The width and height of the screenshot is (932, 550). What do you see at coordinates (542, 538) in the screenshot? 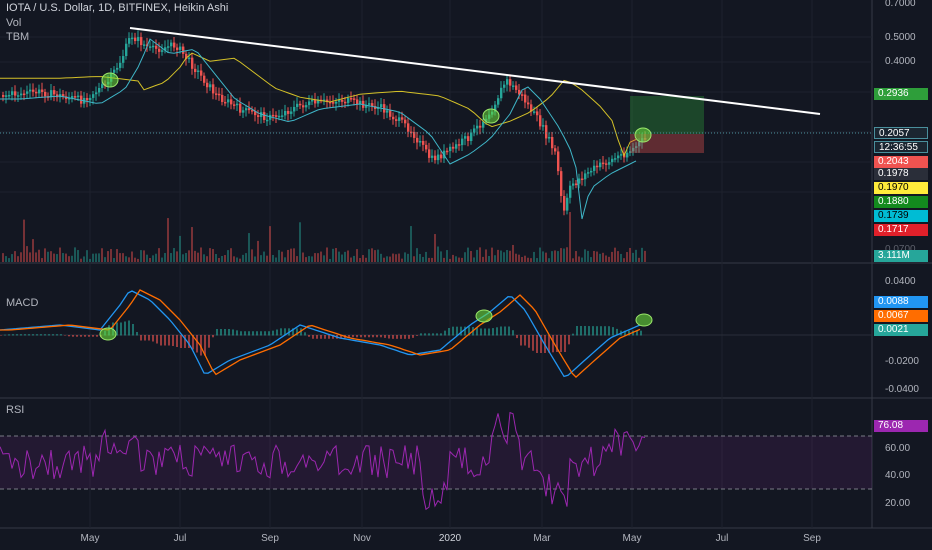
I see `date-axis-label: Mar` at bounding box center [542, 538].